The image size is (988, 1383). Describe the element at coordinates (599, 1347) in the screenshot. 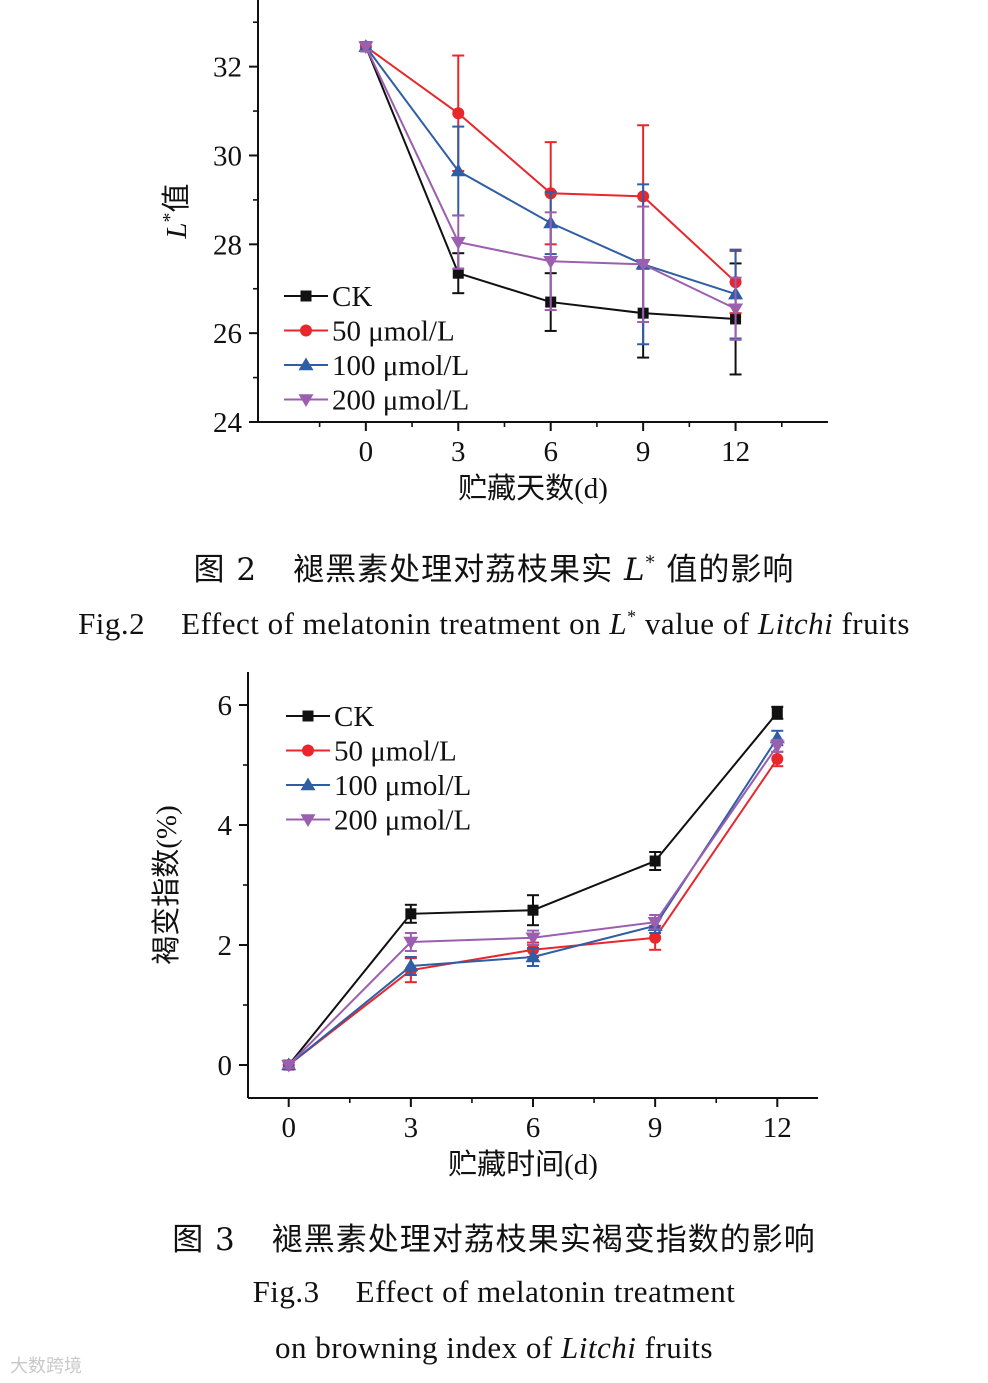

I see `fig3-litchi-en: Litchi` at that location.